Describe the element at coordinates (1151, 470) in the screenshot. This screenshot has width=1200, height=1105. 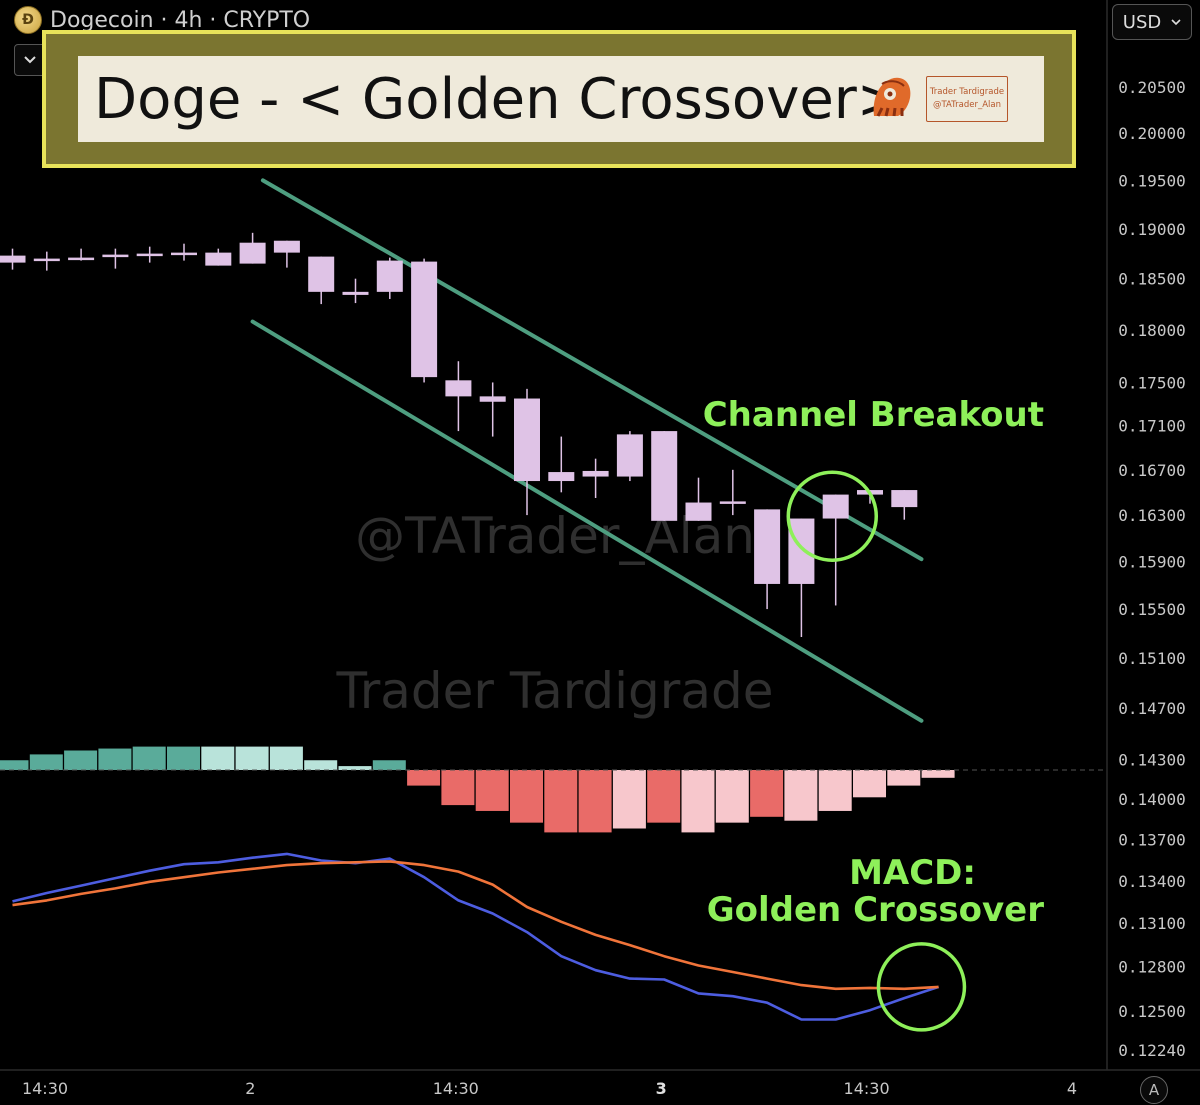
I see `price-tick-label: 0.16700` at that location.